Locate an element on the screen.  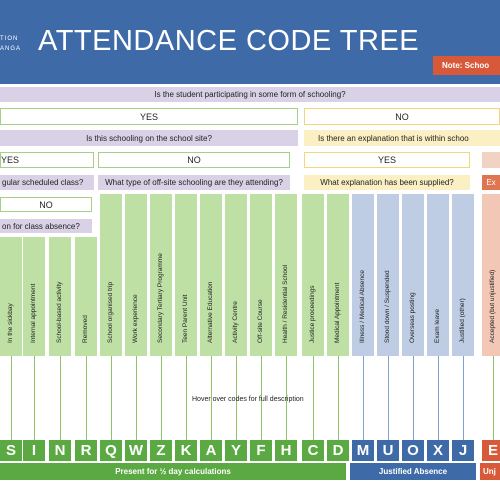
code-box-h: H is located at coordinates (286, 450).